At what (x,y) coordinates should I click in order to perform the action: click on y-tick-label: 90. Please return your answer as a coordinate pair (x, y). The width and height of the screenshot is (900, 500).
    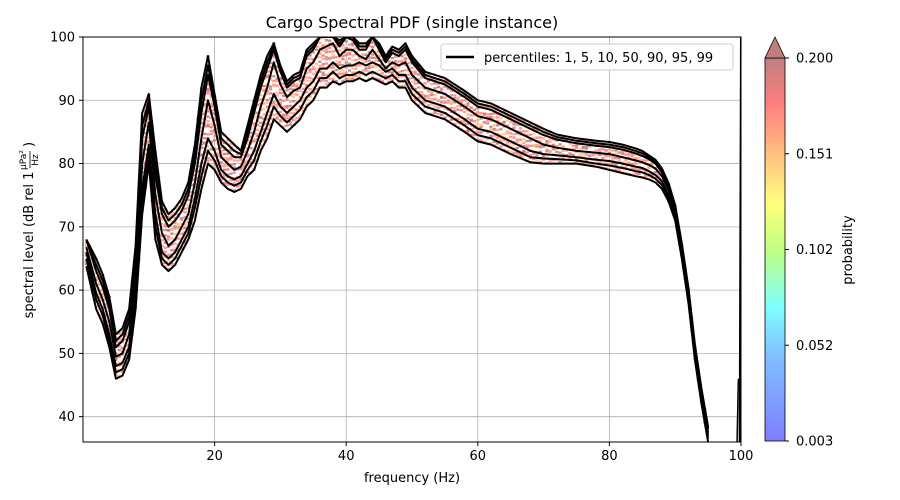
    Looking at the image, I should click on (66, 101).